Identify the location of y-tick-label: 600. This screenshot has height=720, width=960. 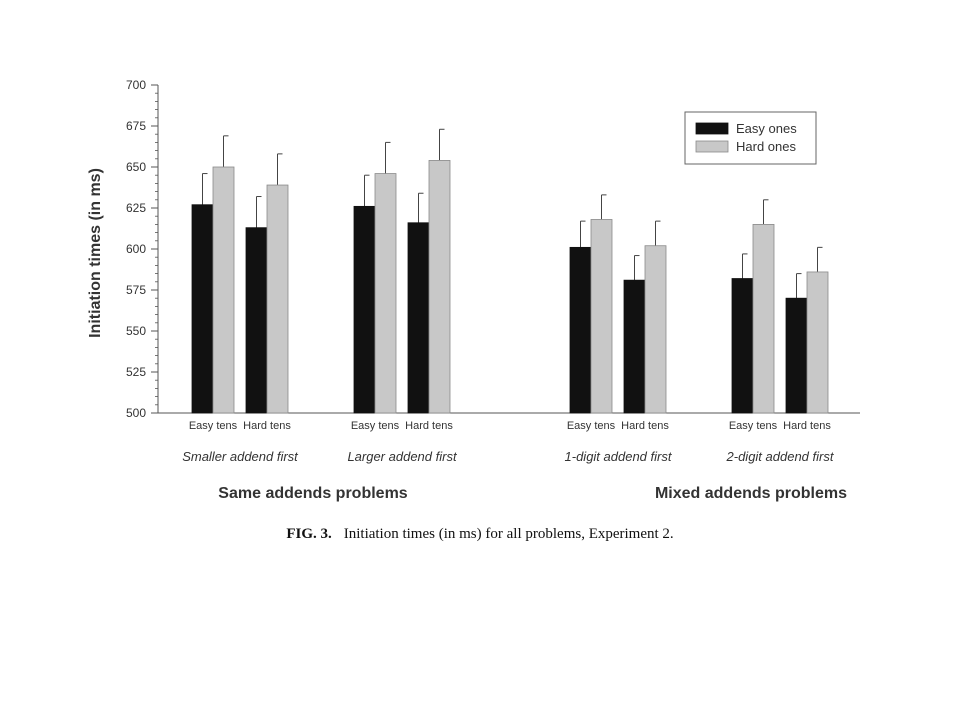
(136, 249).